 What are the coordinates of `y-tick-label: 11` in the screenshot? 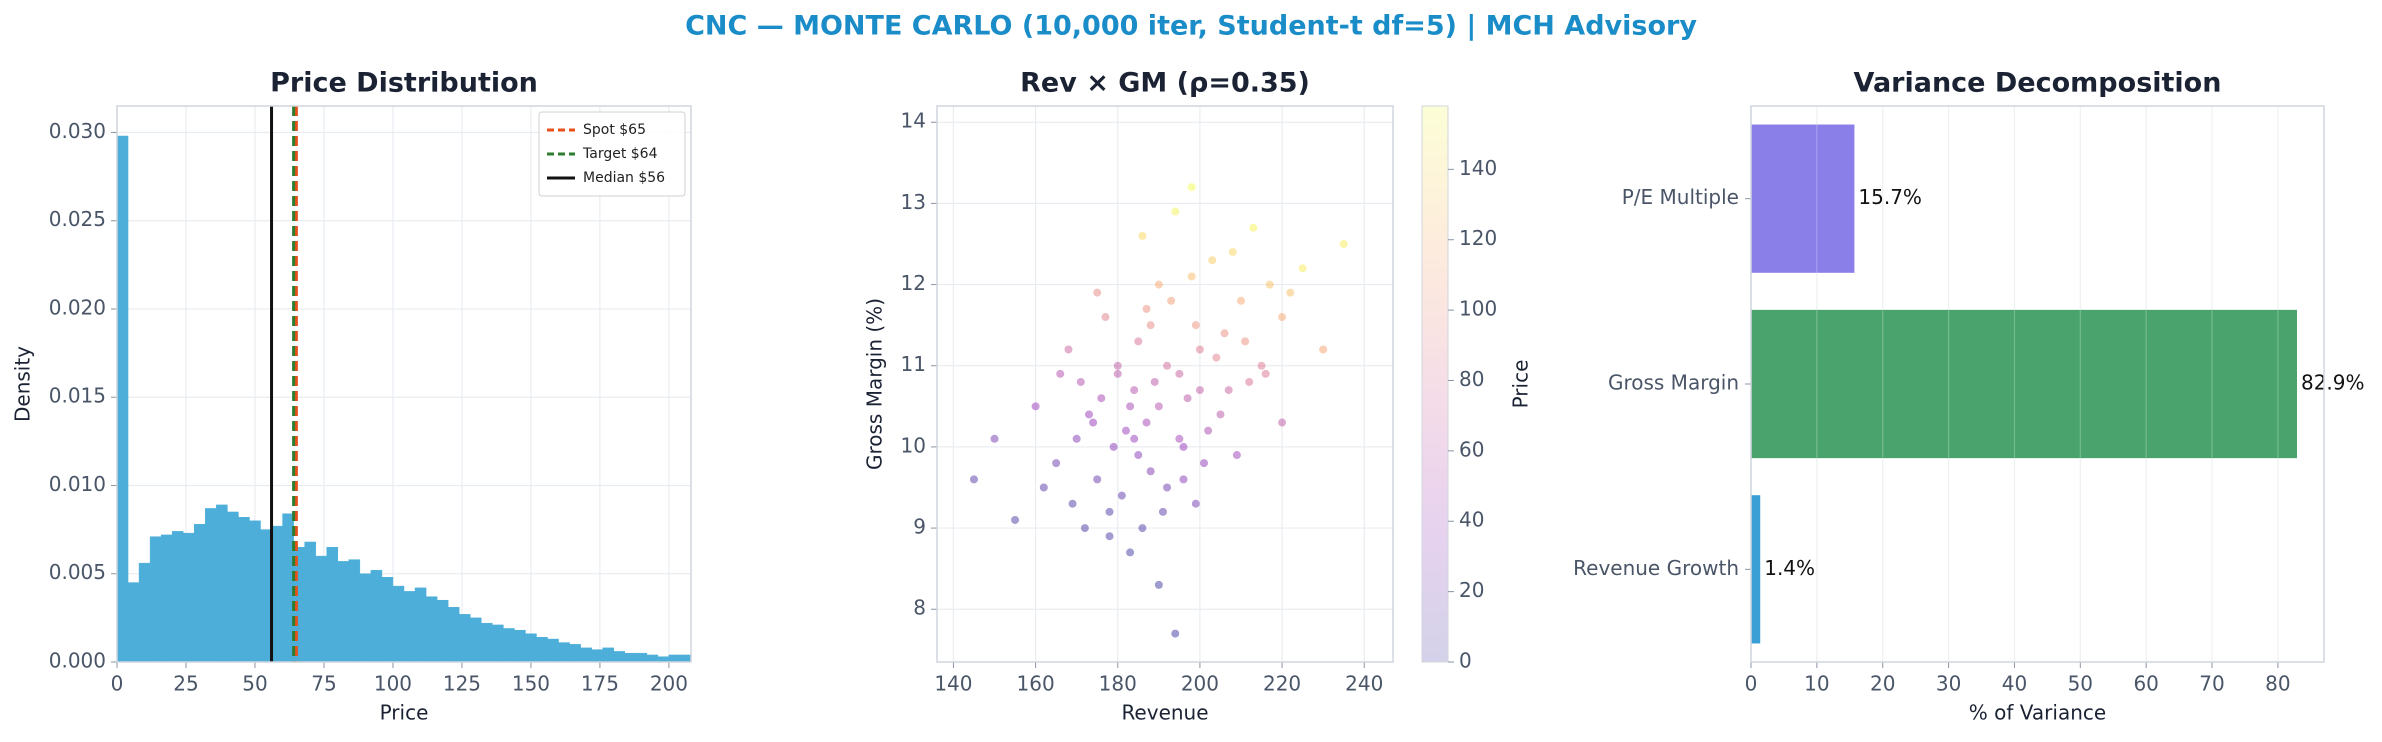 It's located at (913, 364).